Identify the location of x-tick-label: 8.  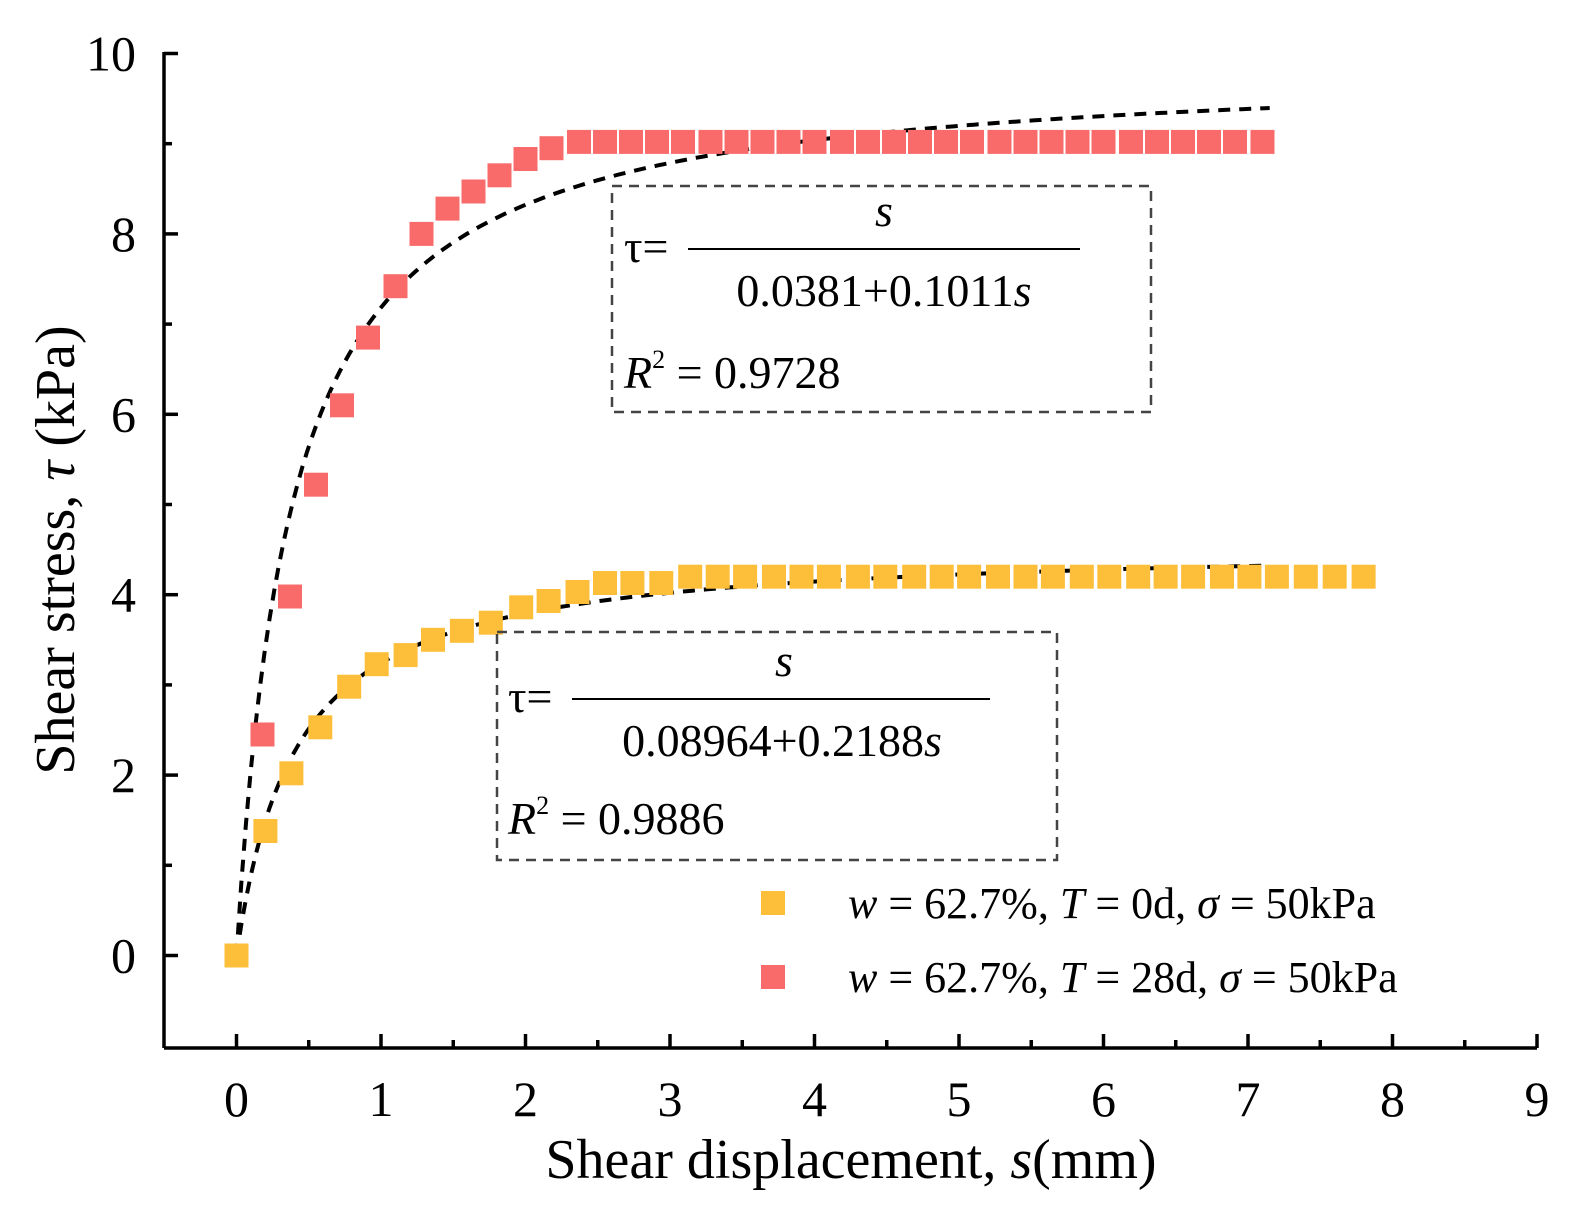
(1392, 1099).